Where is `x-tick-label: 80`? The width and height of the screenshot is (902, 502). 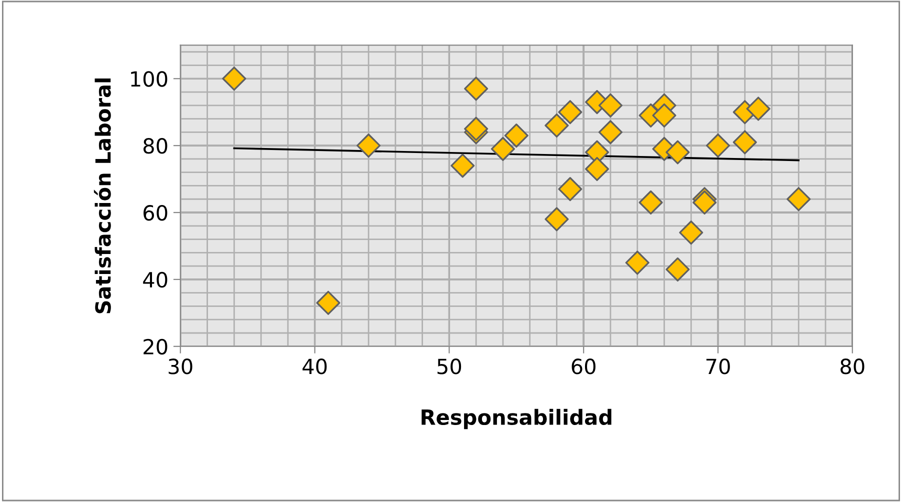
x-tick-label: 80 is located at coordinates (852, 366).